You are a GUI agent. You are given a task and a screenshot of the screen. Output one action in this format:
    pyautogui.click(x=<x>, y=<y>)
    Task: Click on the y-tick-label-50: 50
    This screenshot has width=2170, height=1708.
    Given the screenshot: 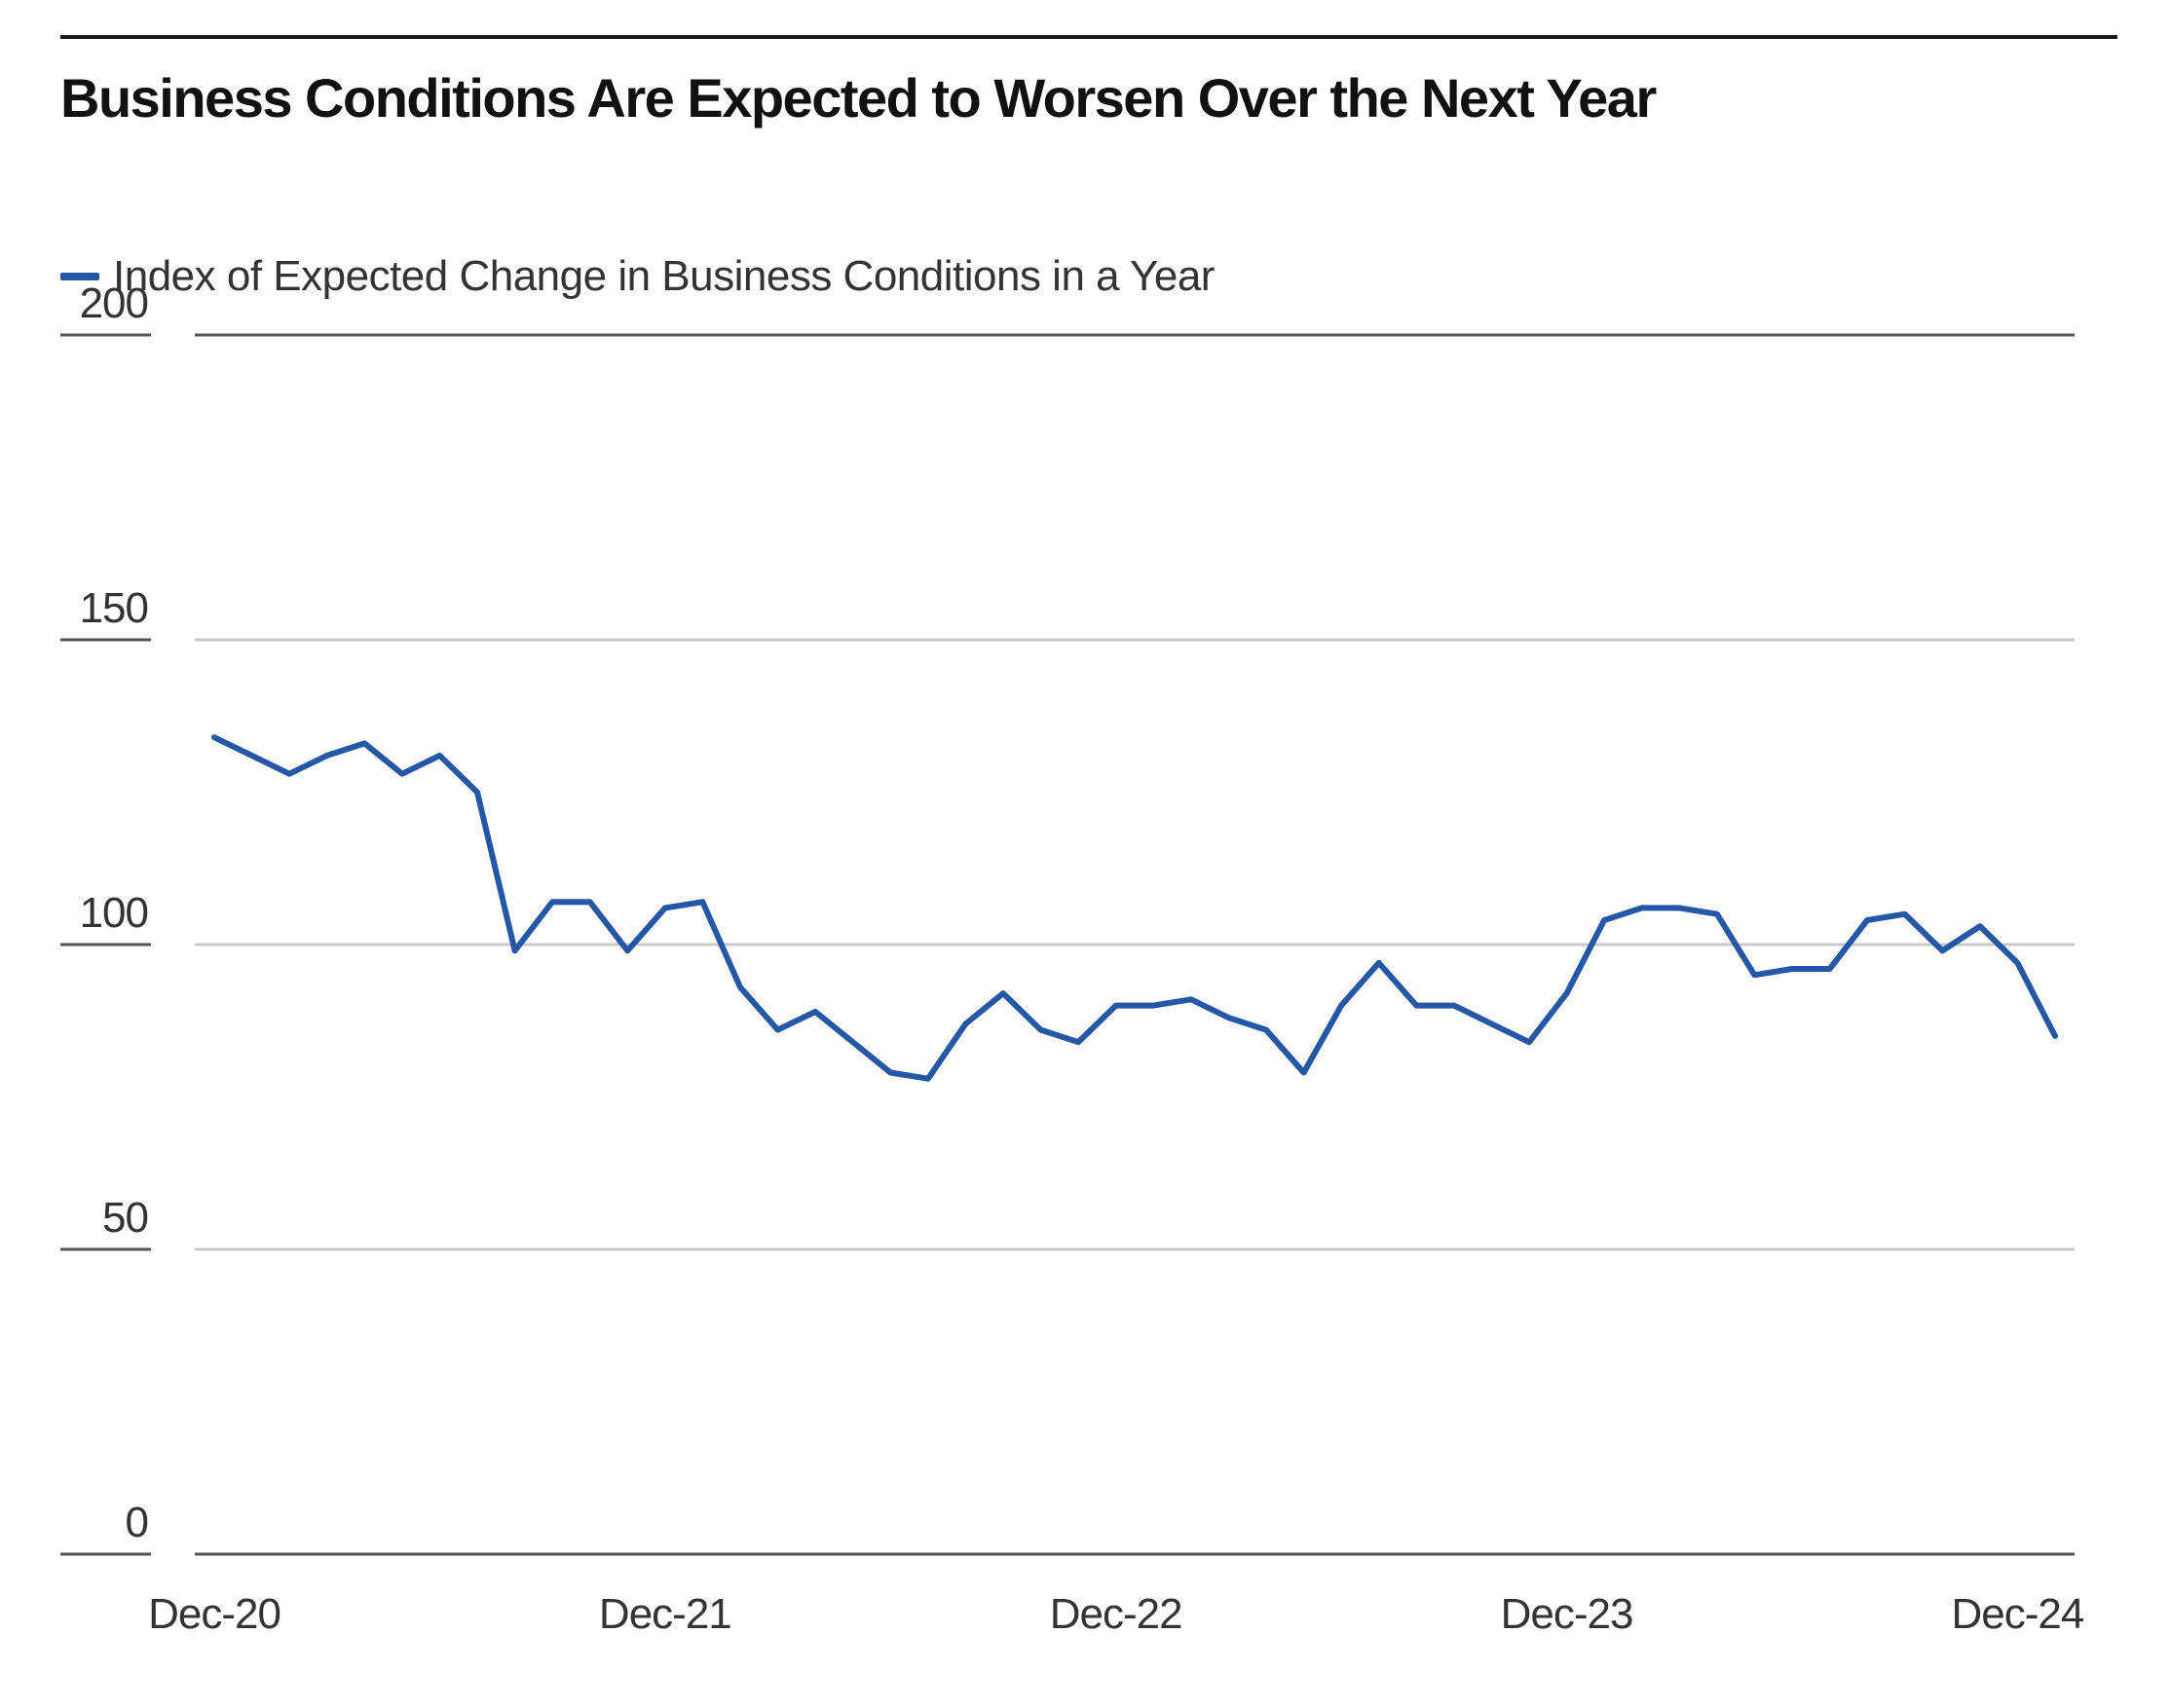 What is the action you would take?
    pyautogui.click(x=125, y=1218)
    